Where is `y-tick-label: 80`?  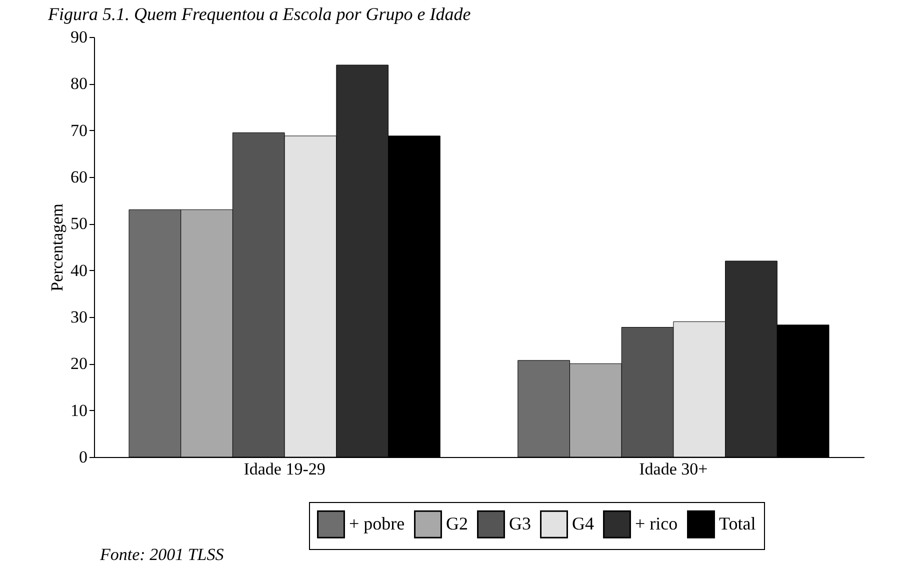
y-tick-label: 80 is located at coordinates (79, 84).